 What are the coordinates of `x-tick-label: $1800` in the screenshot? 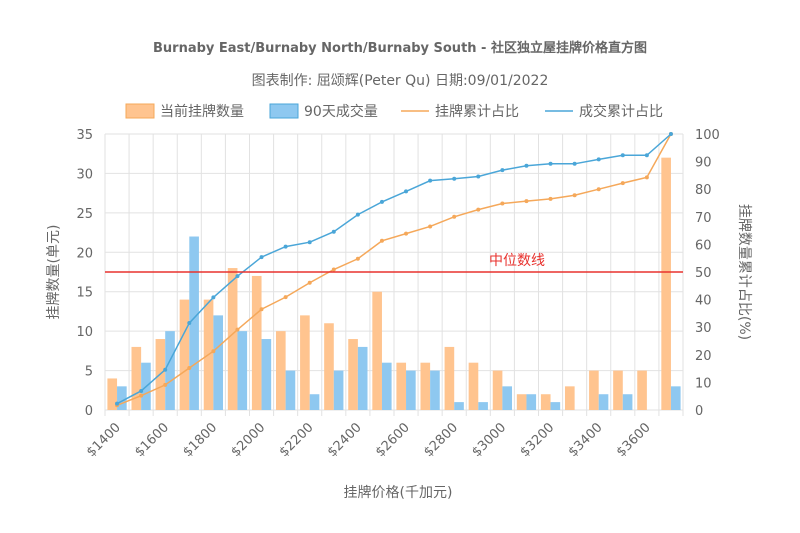 It's located at (200, 440).